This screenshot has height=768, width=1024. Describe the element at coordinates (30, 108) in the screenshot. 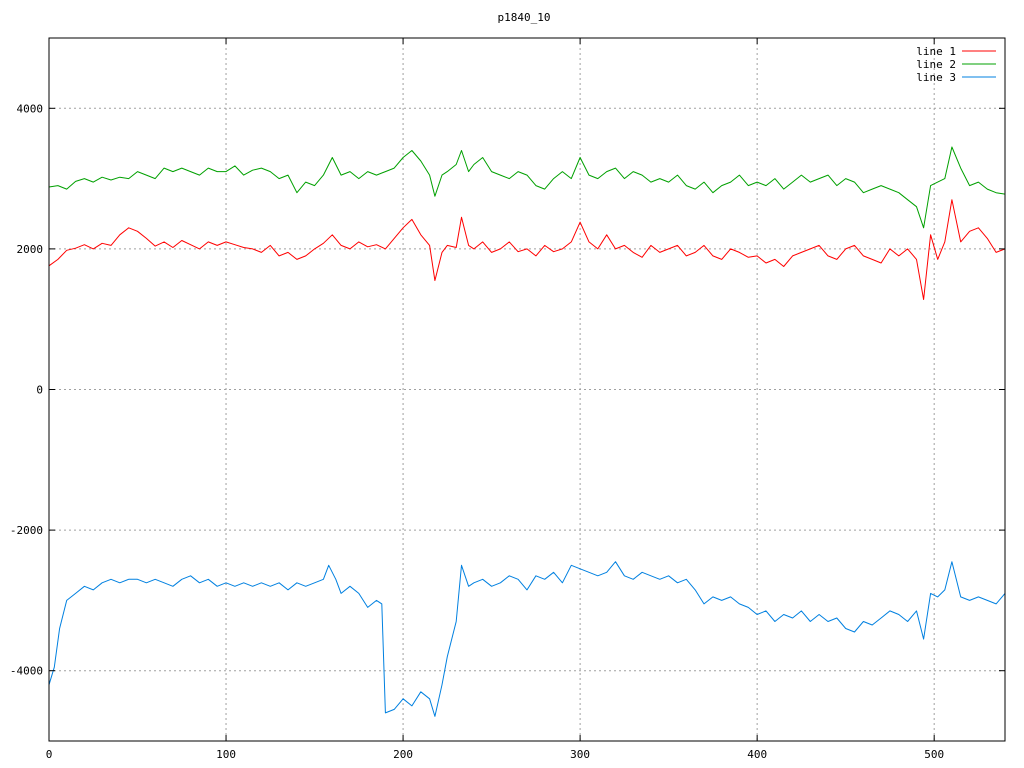

I see `y-tick-label: 4000` at that location.